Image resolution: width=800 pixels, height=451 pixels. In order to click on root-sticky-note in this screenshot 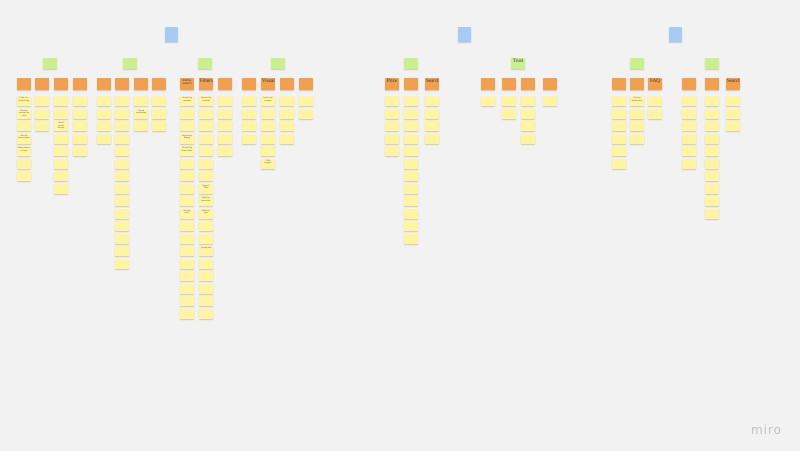, I will do `click(464, 34)`.